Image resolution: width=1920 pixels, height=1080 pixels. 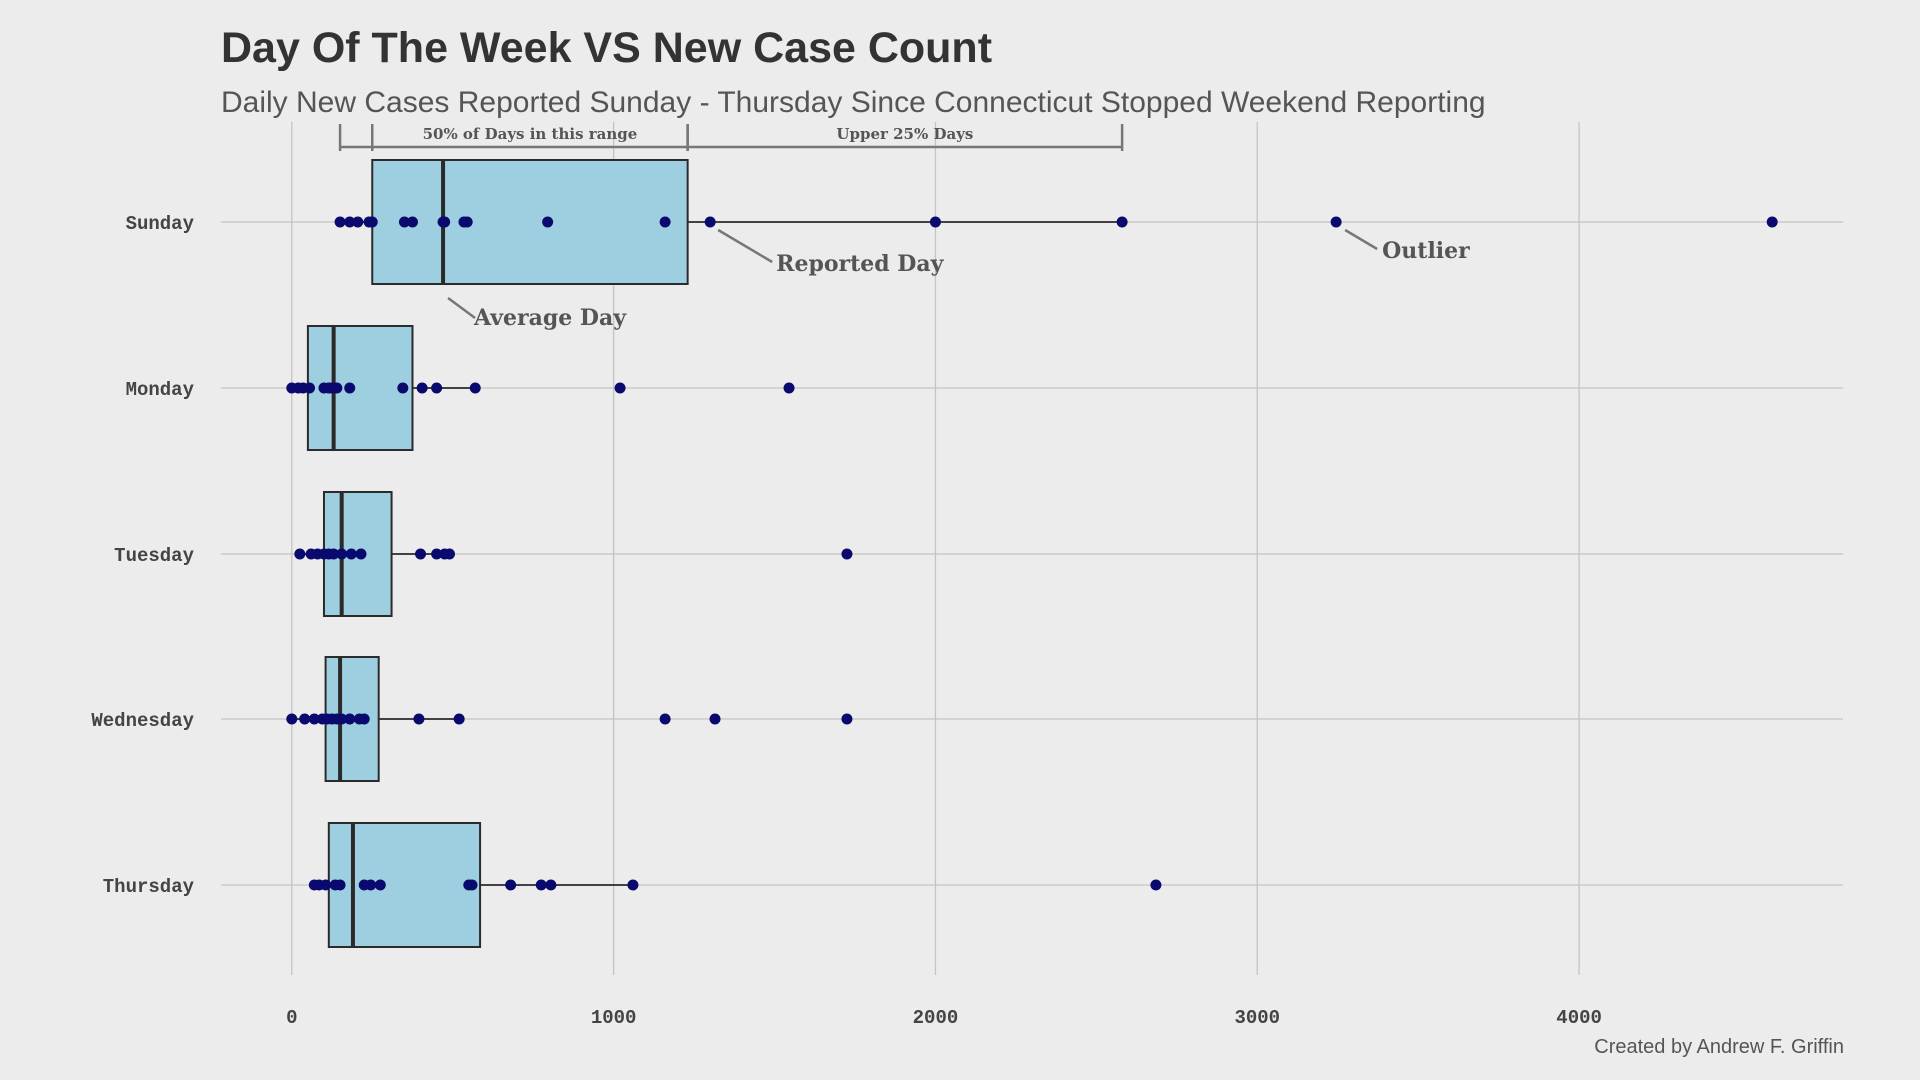 What do you see at coordinates (1257, 1018) in the screenshot?
I see `x-tick-label-3000: 3000` at bounding box center [1257, 1018].